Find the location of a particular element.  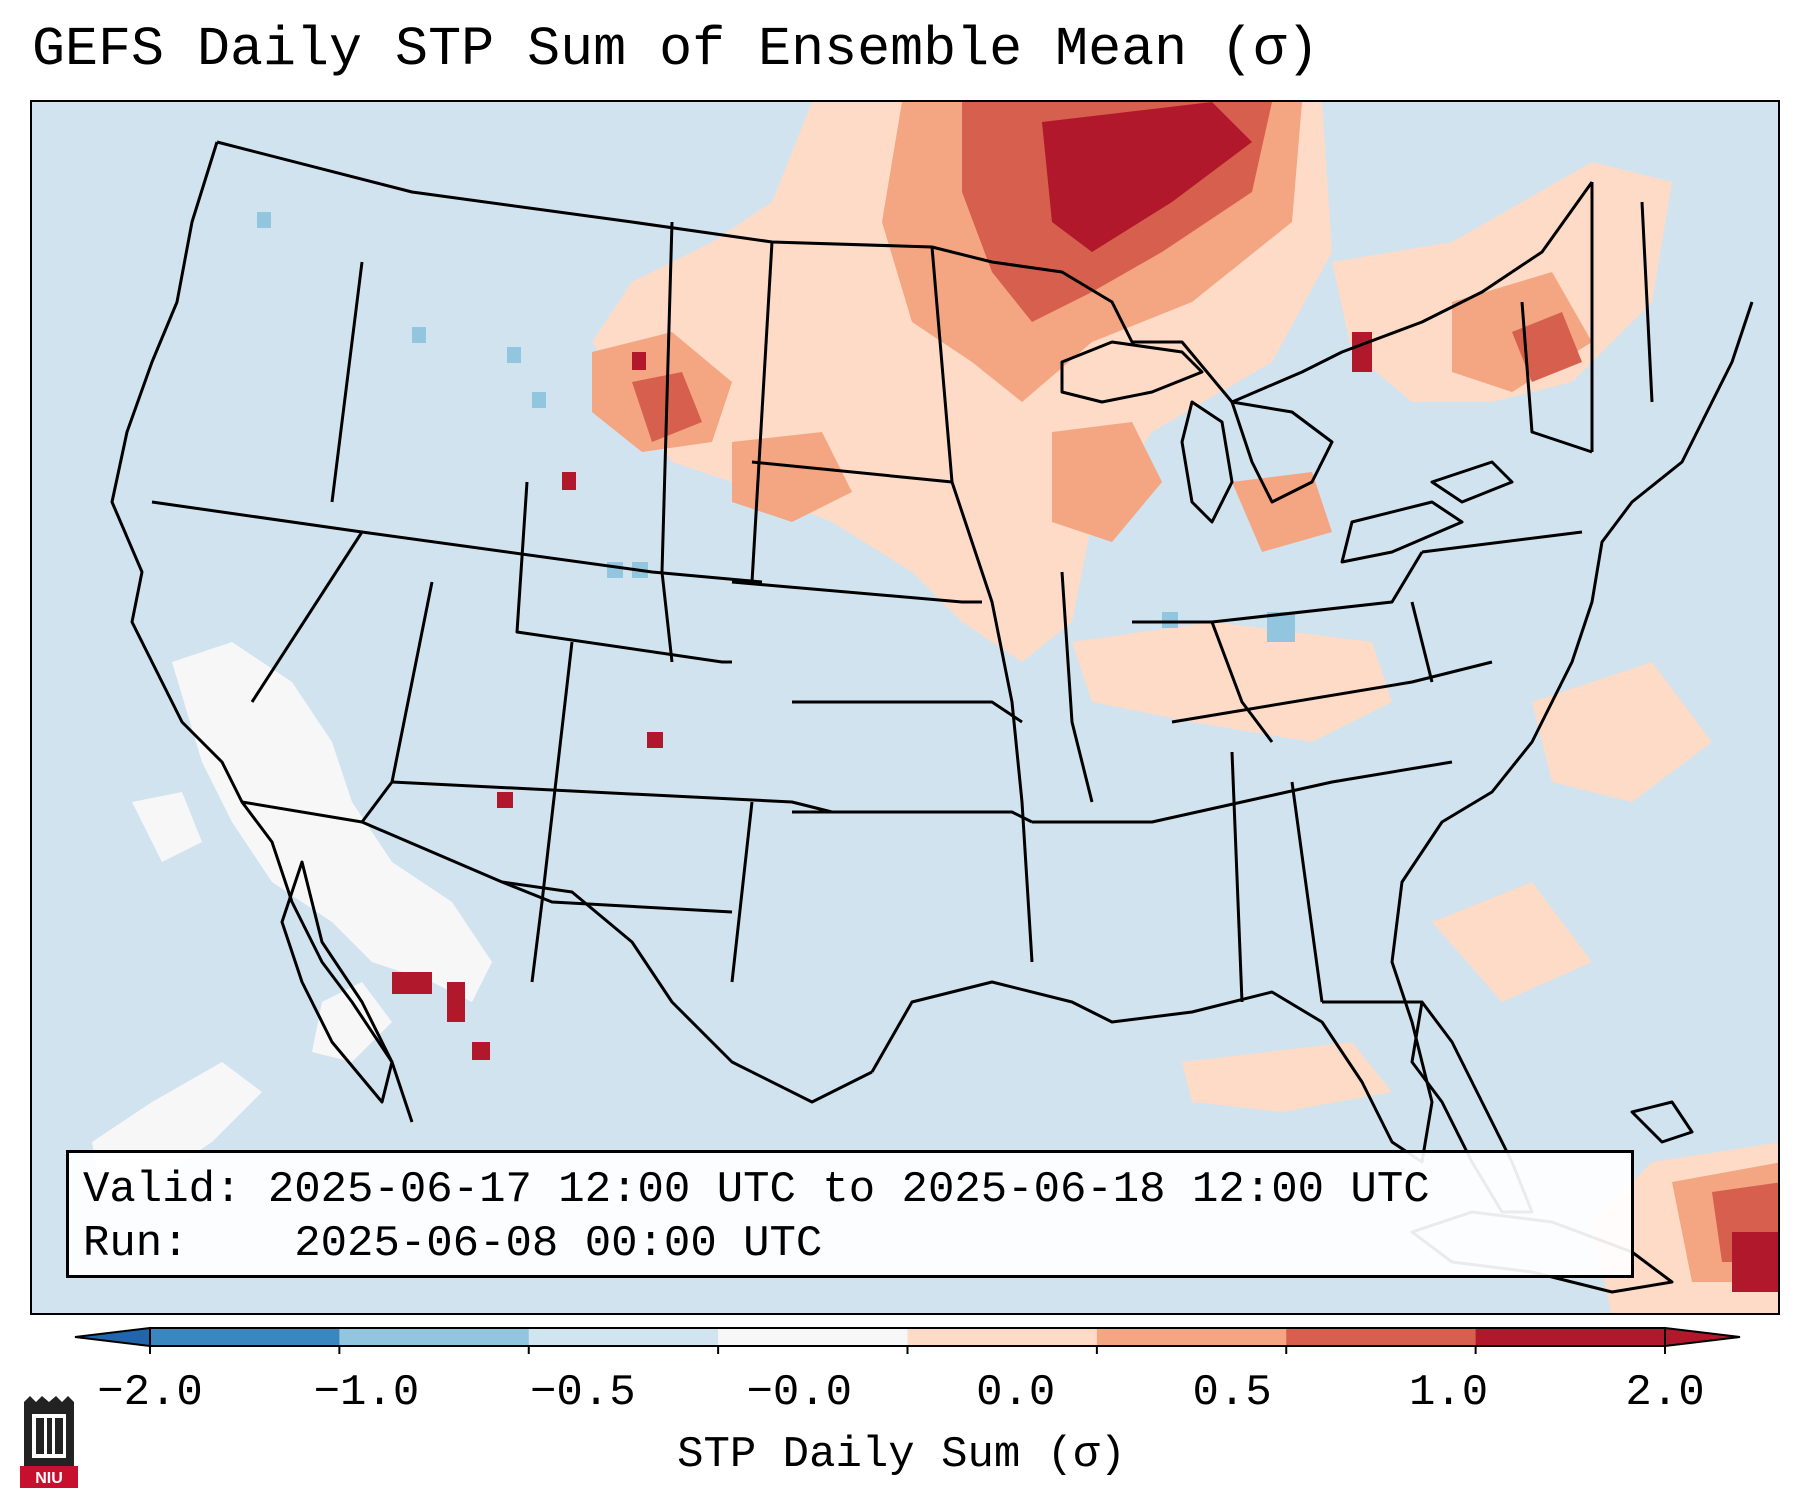

colorbar-under-arrow is located at coordinates (112, 1337).